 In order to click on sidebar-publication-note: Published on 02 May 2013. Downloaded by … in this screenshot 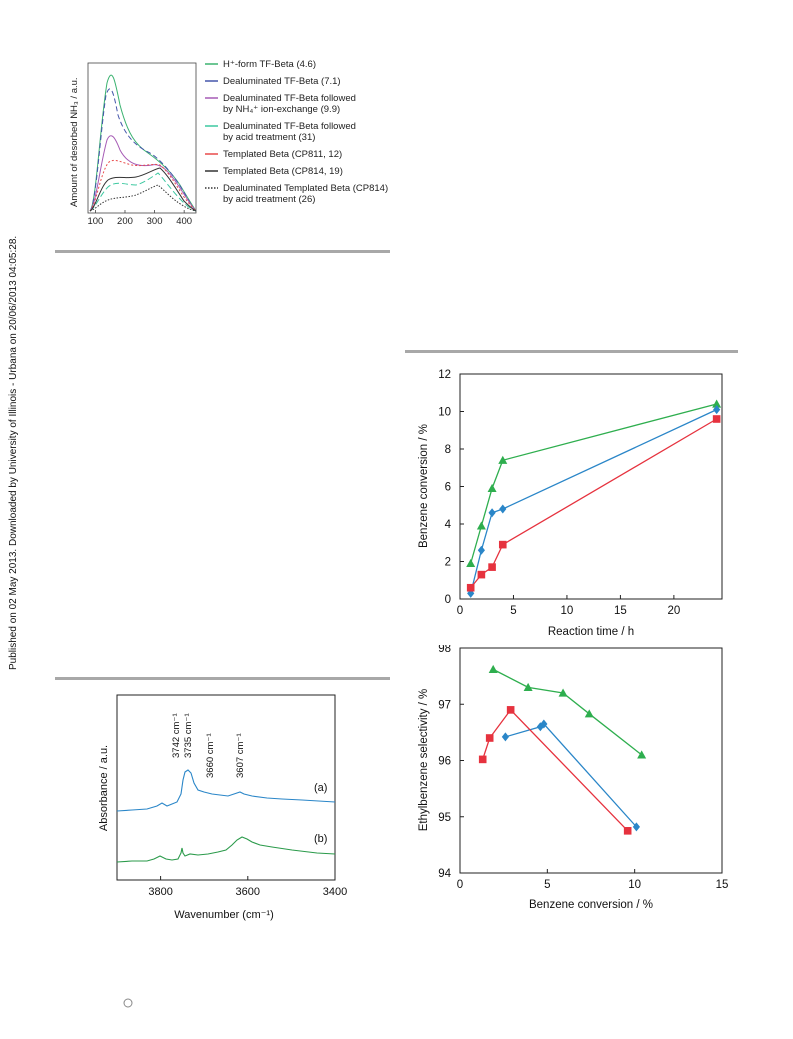, I will do `click(13, 453)`.